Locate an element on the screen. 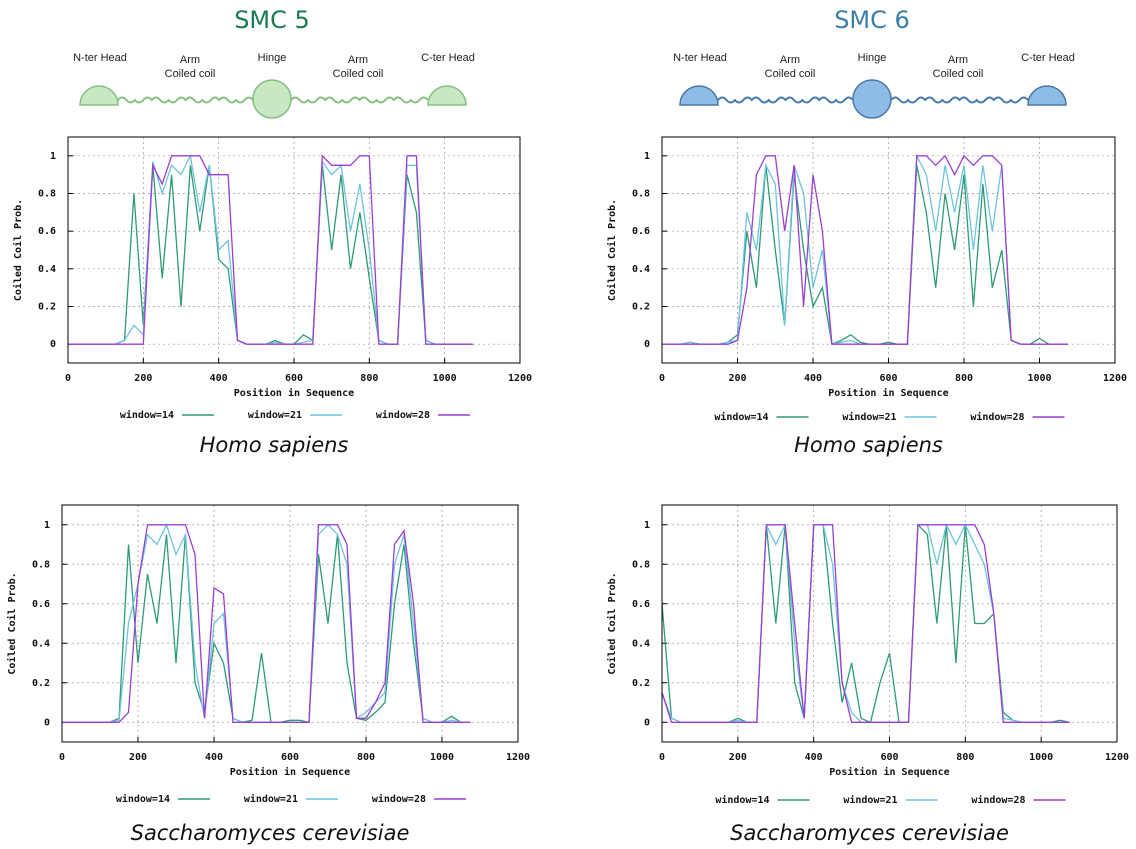 The height and width of the screenshot is (849, 1136). c-head is located at coordinates (1047, 95).